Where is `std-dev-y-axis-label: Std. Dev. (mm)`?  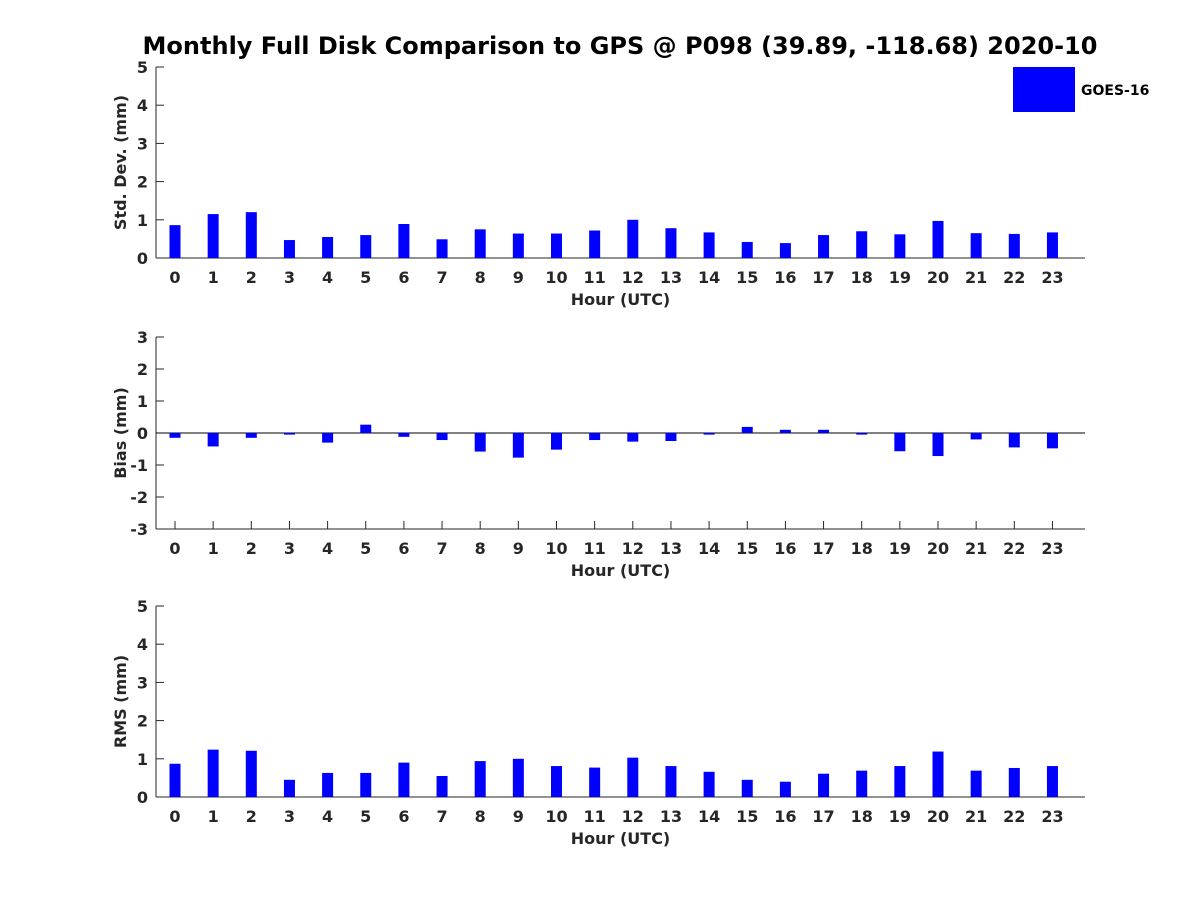 std-dev-y-axis-label: Std. Dev. (mm) is located at coordinates (120, 162).